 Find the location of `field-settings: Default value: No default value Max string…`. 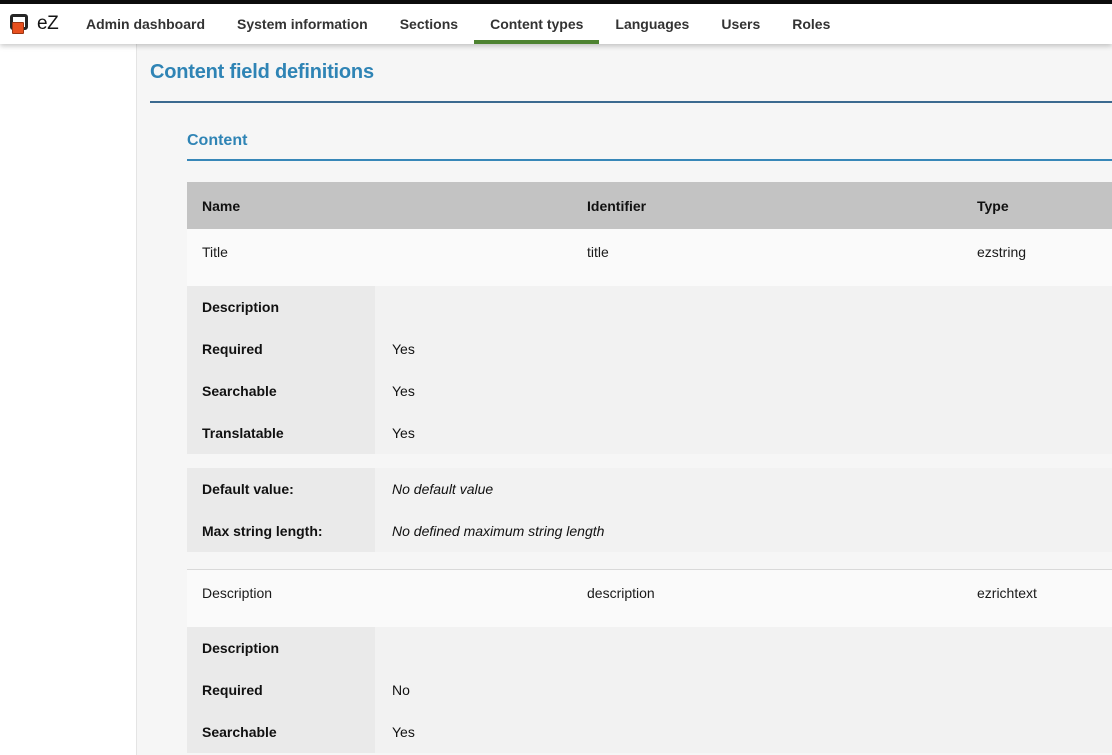

field-settings: Default value: No default value Max string… is located at coordinates (649, 510).